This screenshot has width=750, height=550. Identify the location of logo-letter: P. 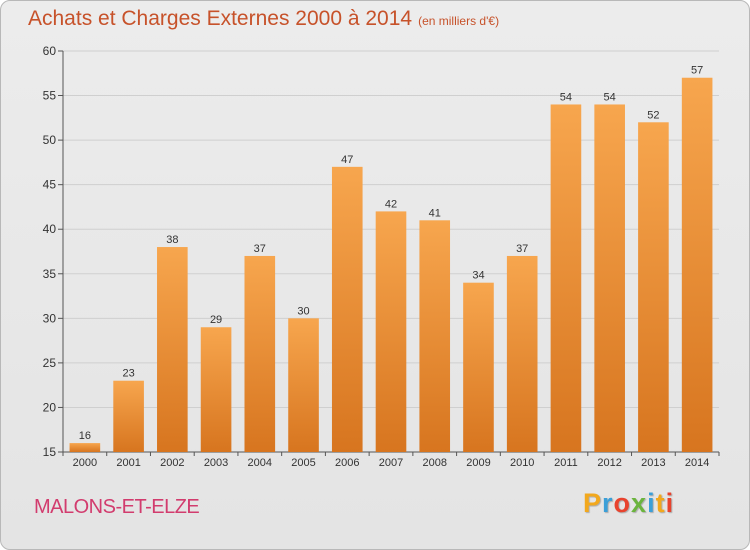
(593, 503).